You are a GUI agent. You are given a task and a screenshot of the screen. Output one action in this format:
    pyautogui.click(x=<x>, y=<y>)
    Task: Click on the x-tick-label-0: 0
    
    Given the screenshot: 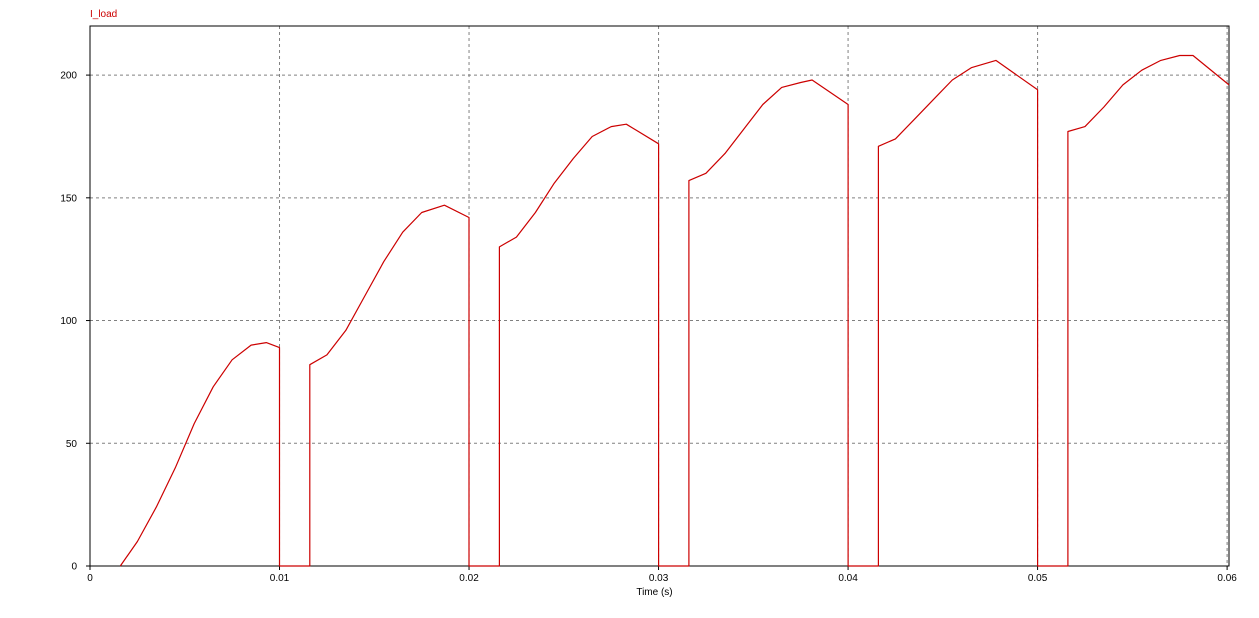 What is the action you would take?
    pyautogui.click(x=90, y=578)
    